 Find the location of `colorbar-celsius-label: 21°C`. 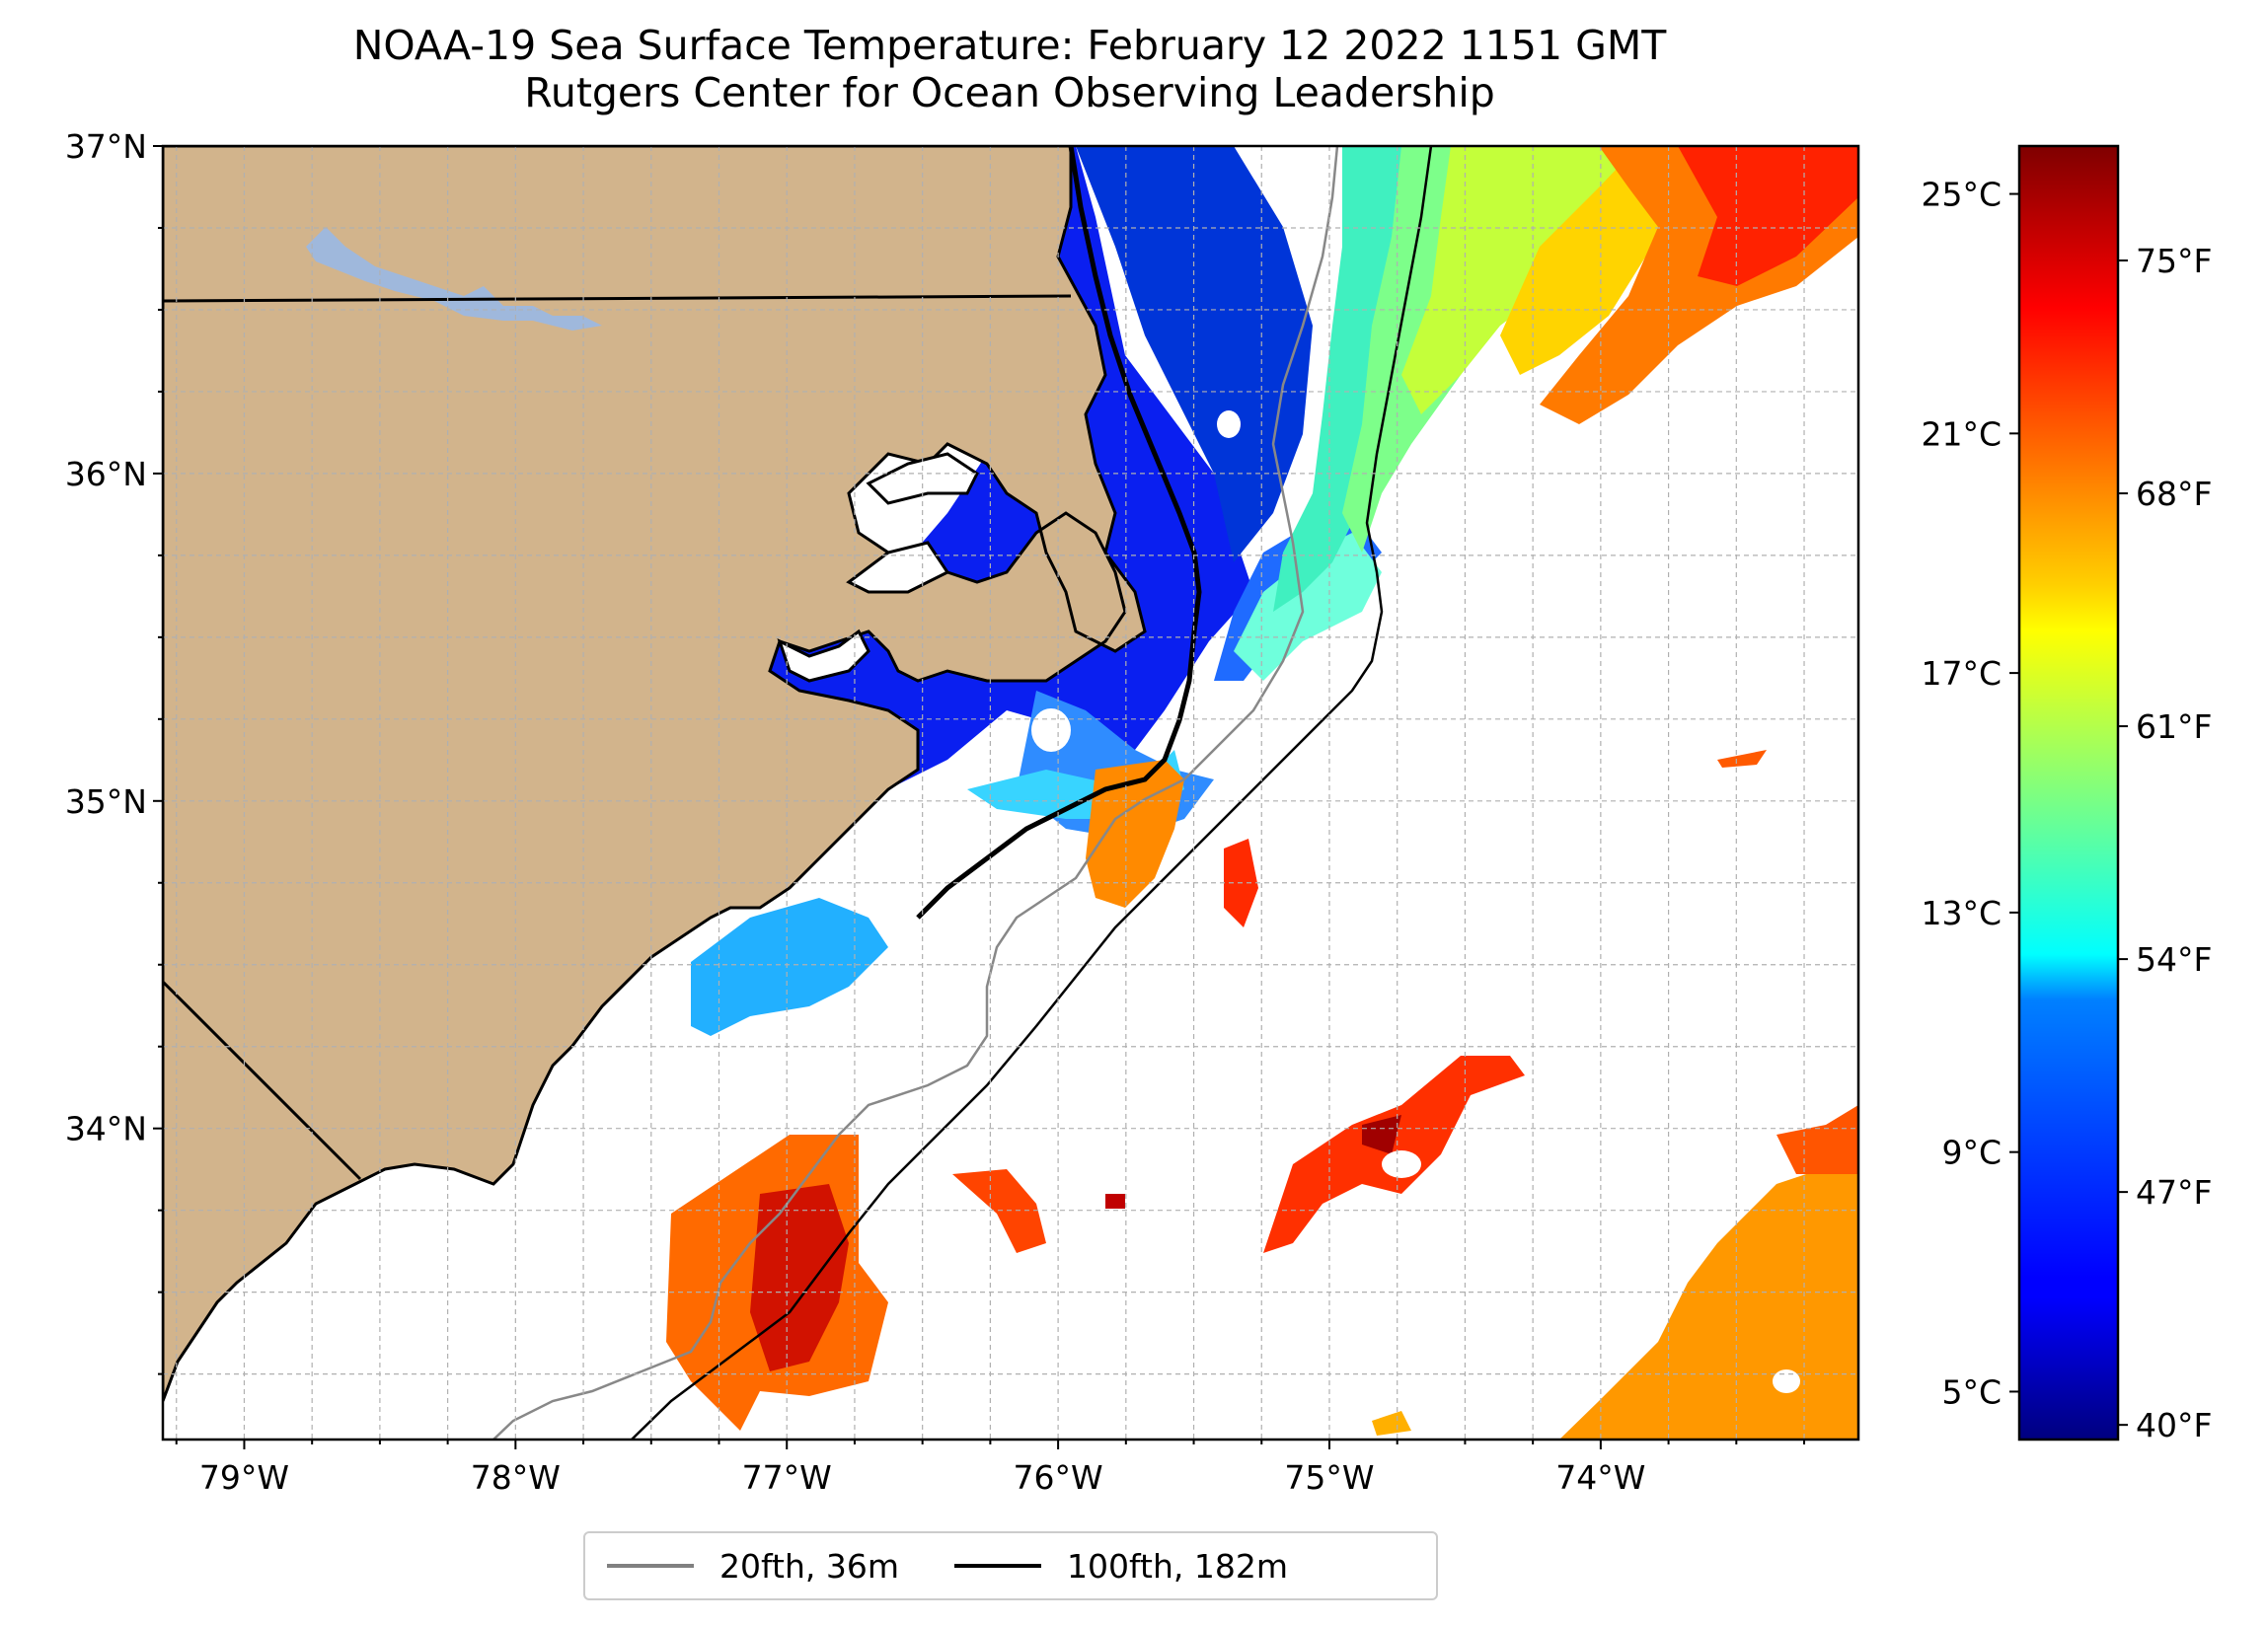

colorbar-celsius-label: 21°C is located at coordinates (1962, 433).